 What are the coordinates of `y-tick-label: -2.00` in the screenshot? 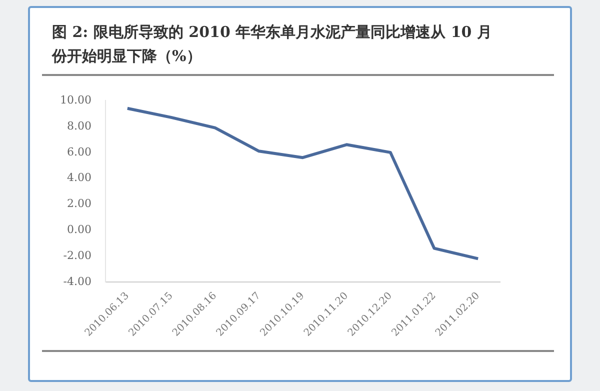 It's located at (77, 255).